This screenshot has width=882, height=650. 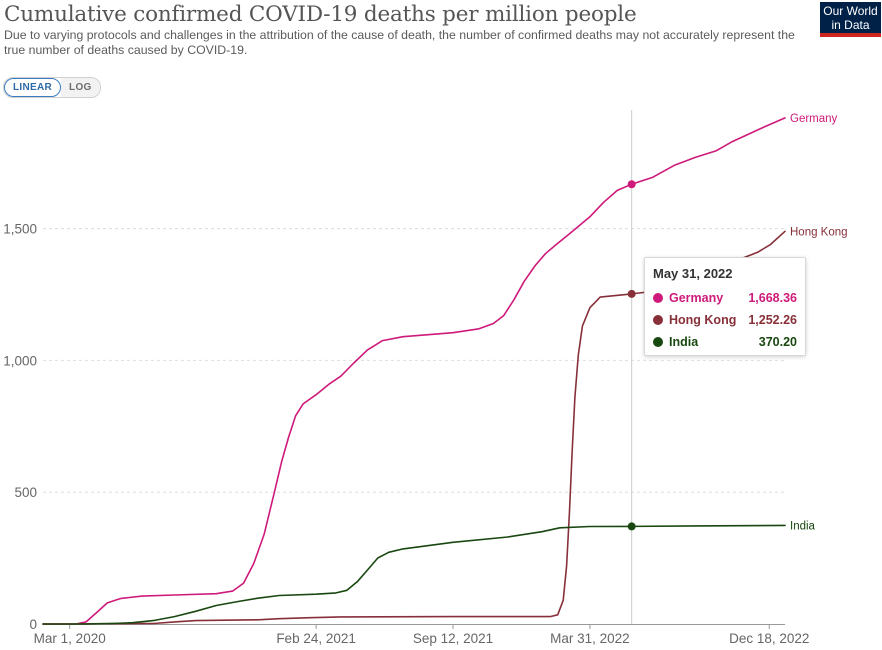 I want to click on tooltip-value: 1,252.26, so click(x=772, y=320).